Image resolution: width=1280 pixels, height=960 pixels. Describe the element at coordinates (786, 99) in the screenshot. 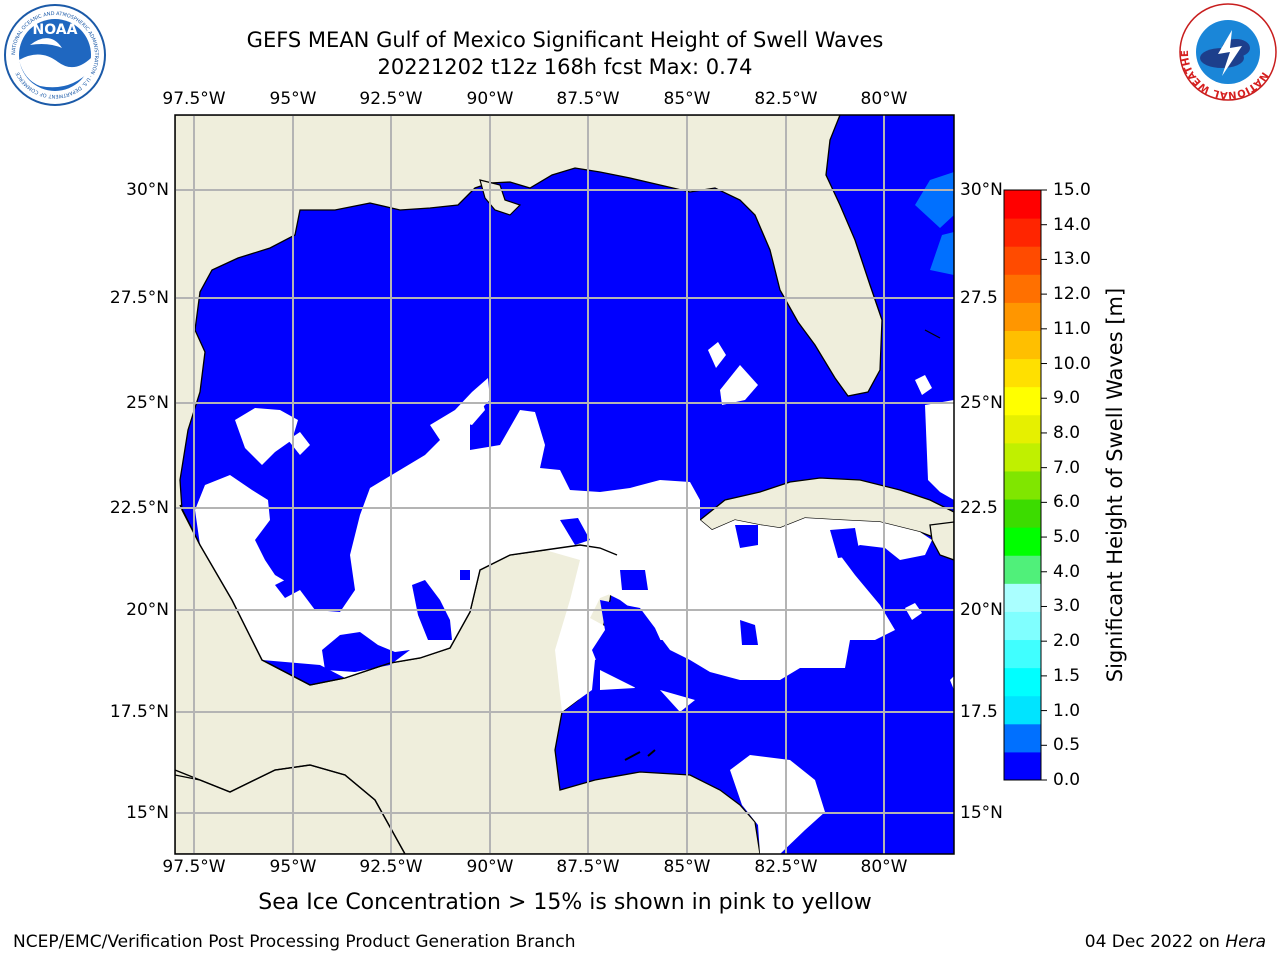

I see `lon-label-top: 82.5°W` at that location.